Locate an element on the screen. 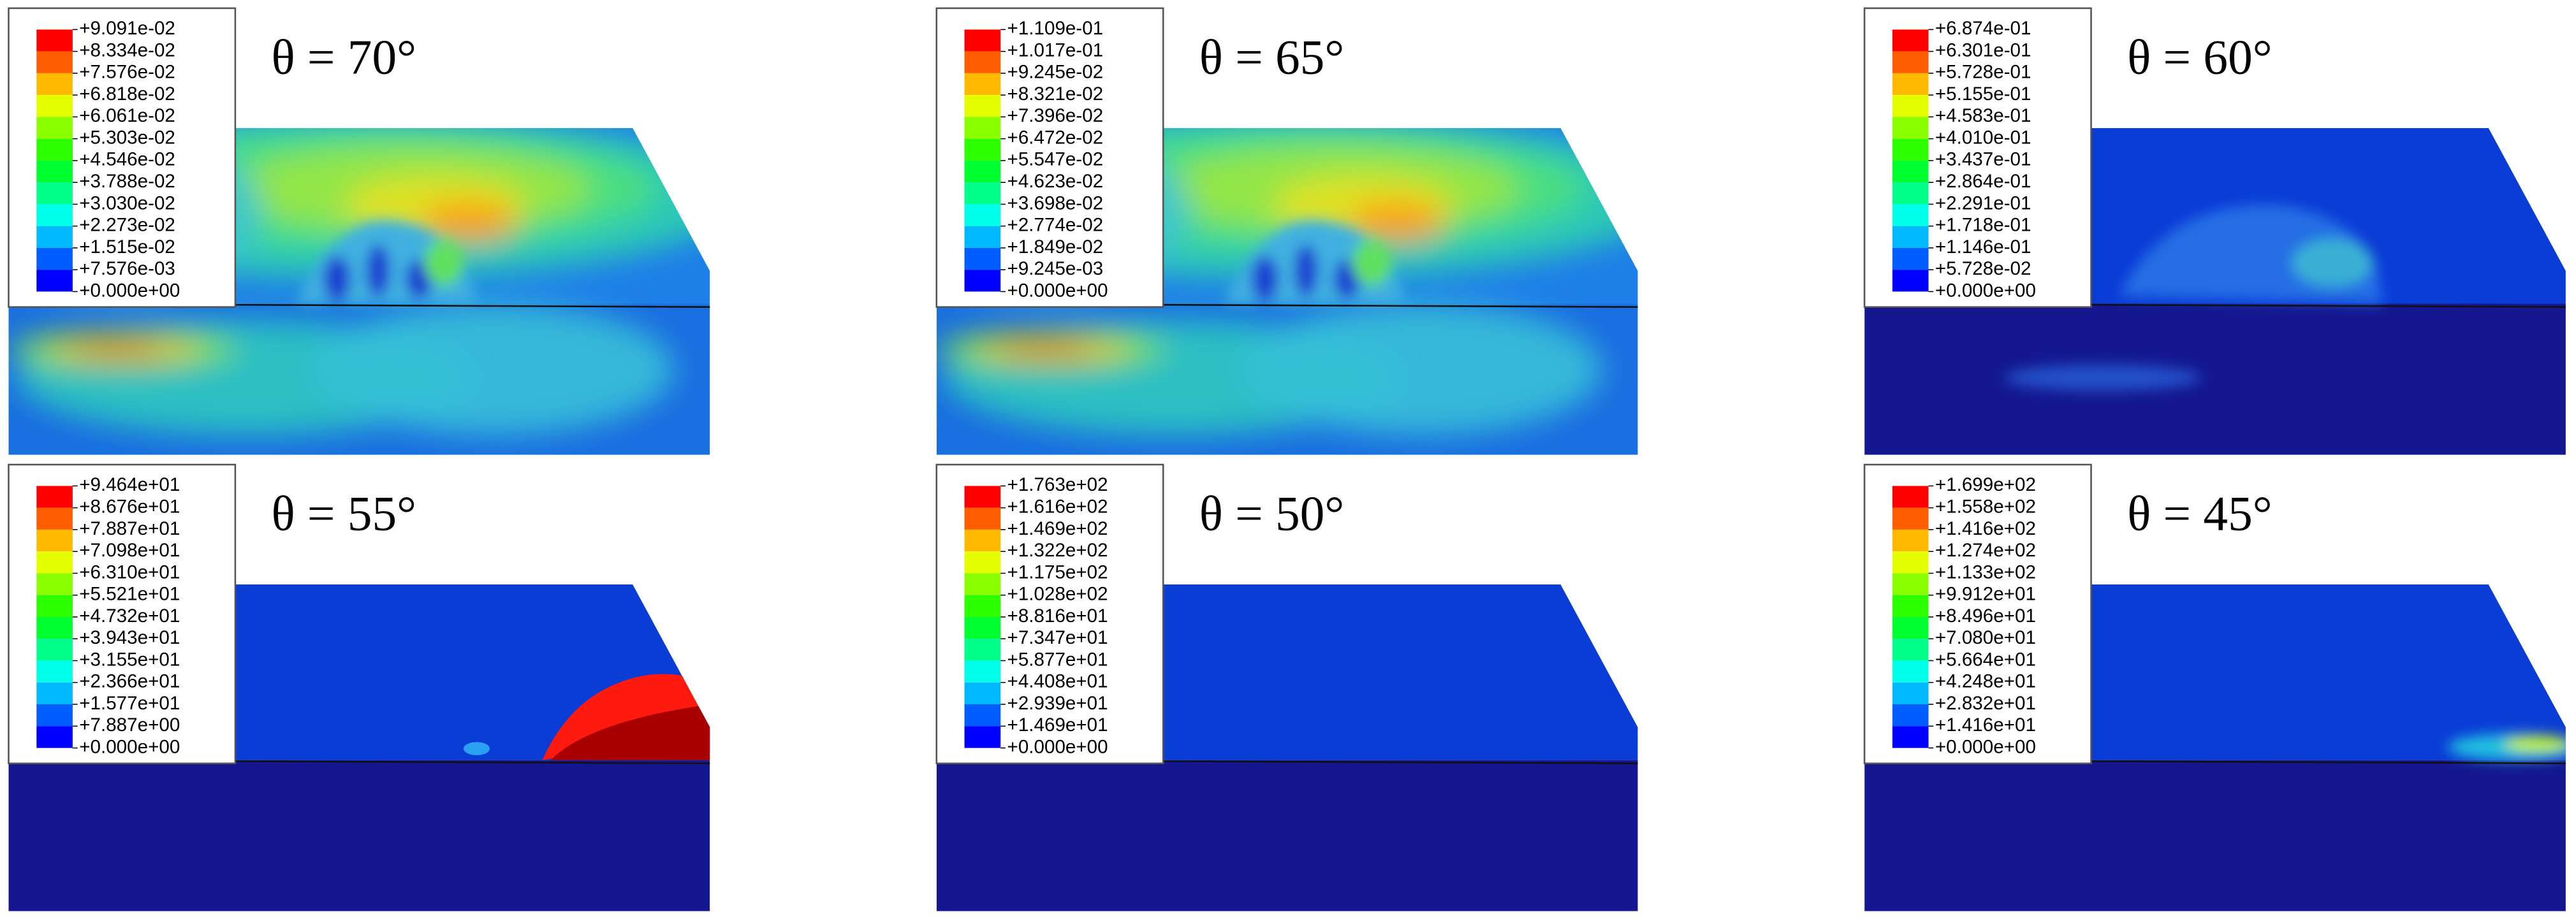 This screenshot has height=921, width=2576. legend-label: +2.774e-02 is located at coordinates (1055, 225).